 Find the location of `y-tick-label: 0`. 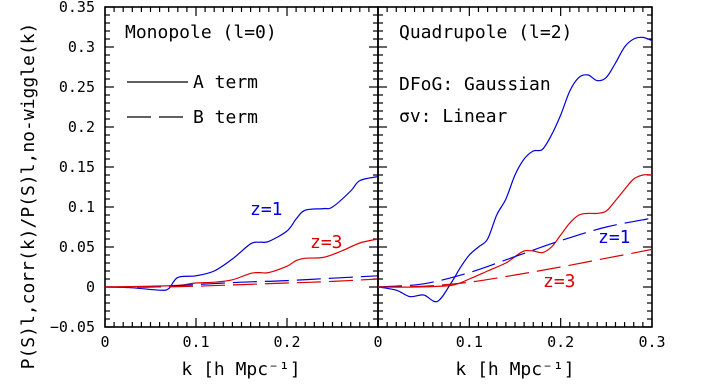

y-tick-label: 0 is located at coordinates (90, 287).